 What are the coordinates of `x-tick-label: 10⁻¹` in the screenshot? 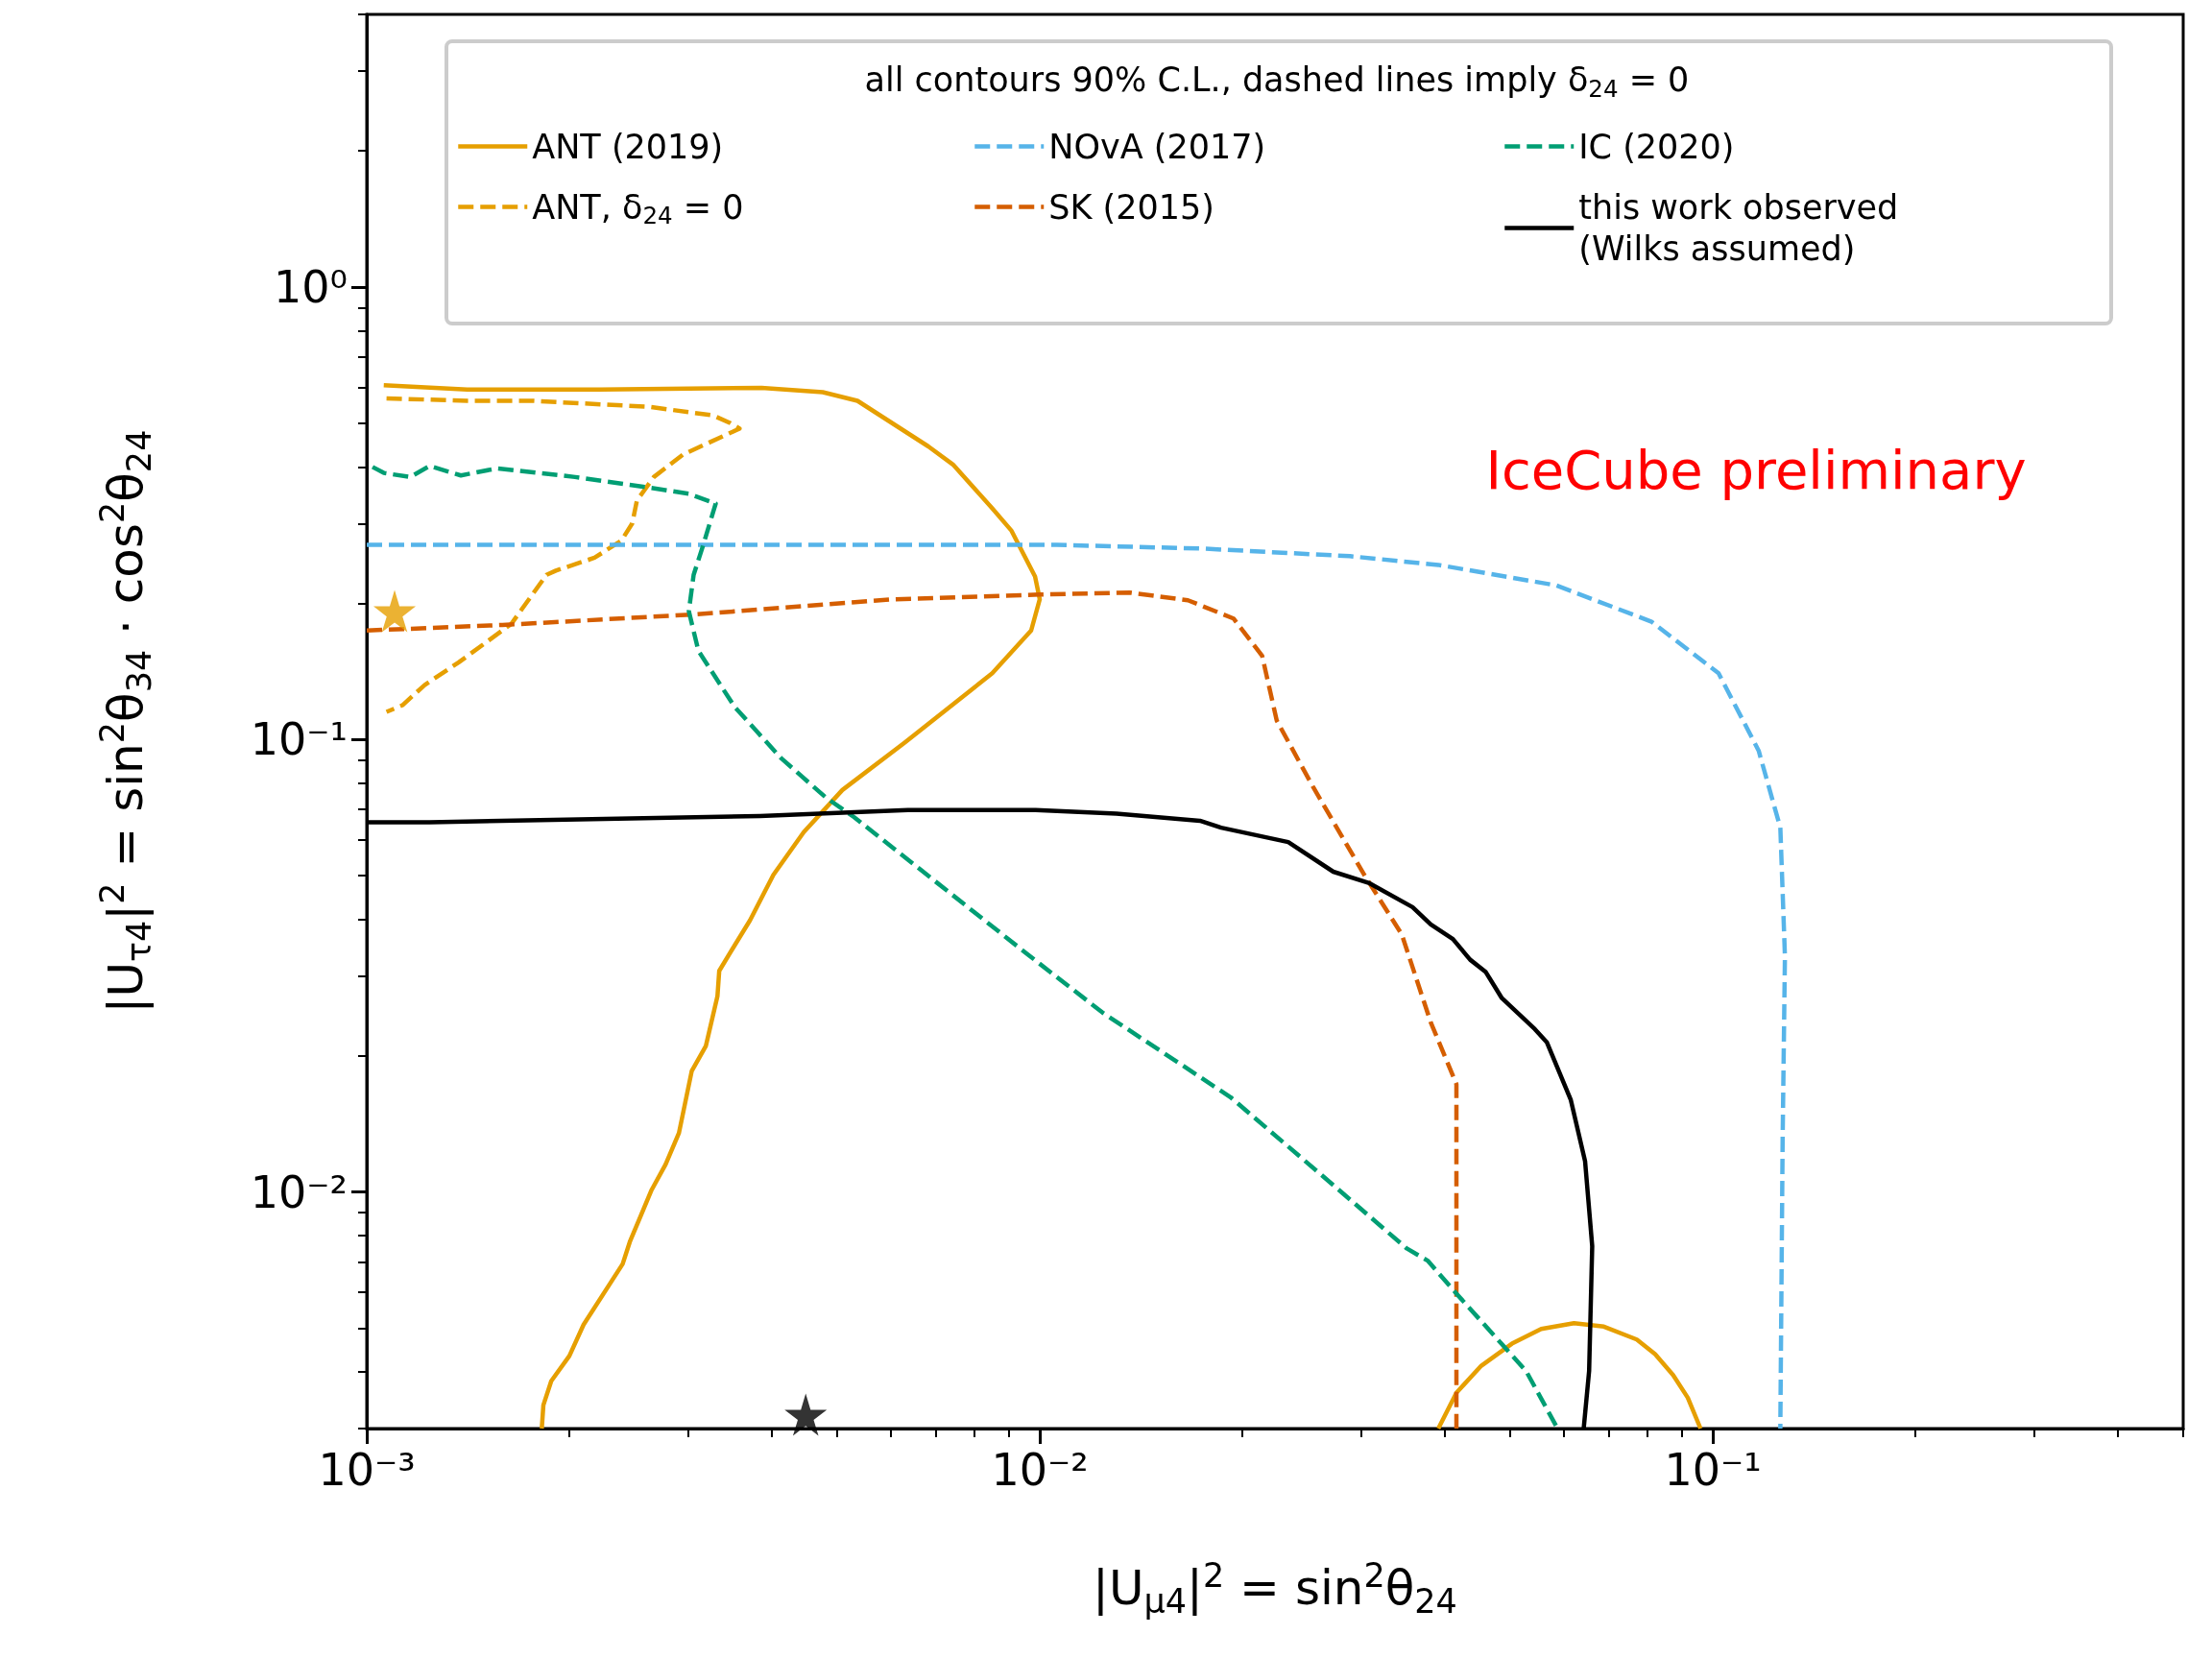 It's located at (1713, 1470).